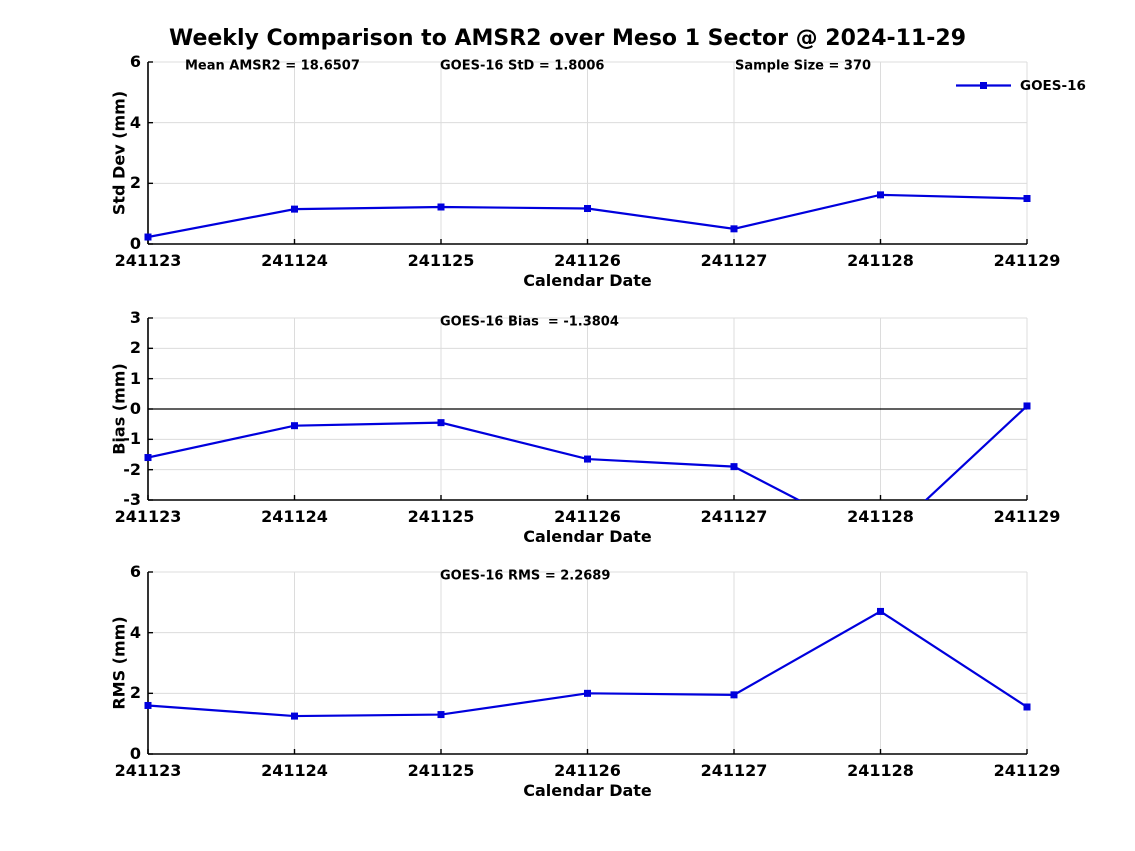  Describe the element at coordinates (734, 516) in the screenshot. I see `bias-xtick-label: 241127` at that location.